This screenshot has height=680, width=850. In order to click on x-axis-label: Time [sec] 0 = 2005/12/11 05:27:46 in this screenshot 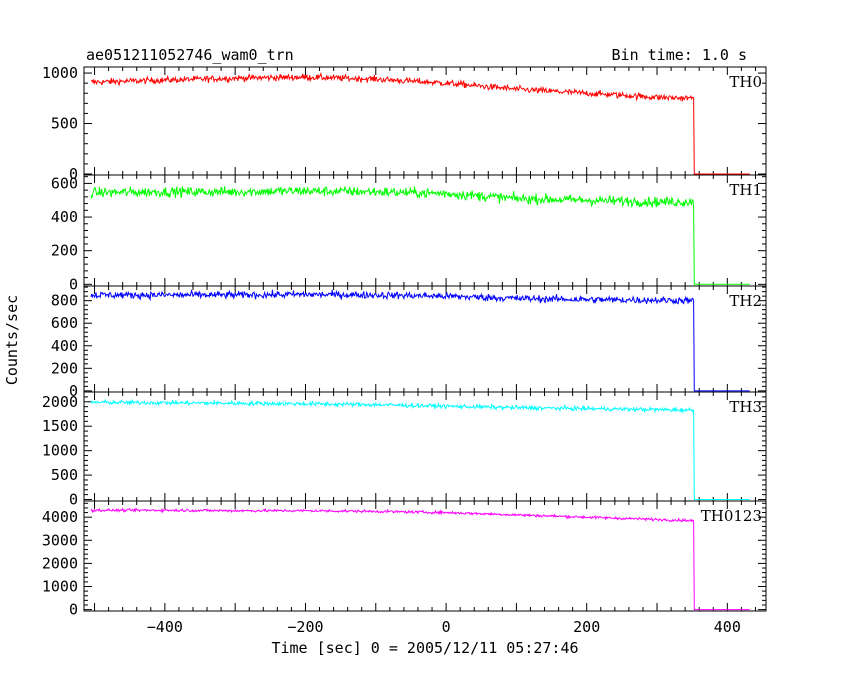, I will do `click(424, 648)`.